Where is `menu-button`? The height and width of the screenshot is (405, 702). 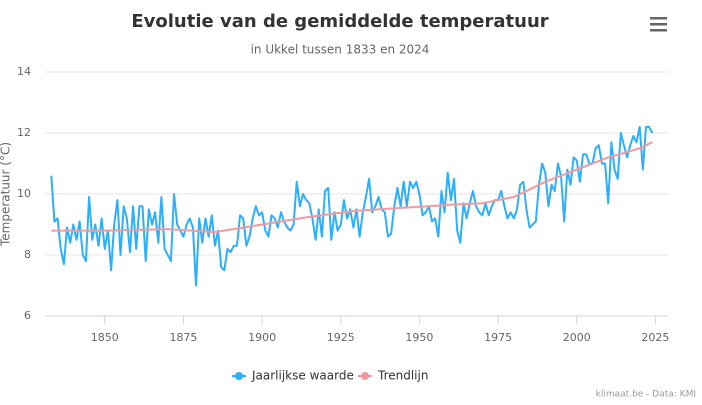 menu-button is located at coordinates (658, 24).